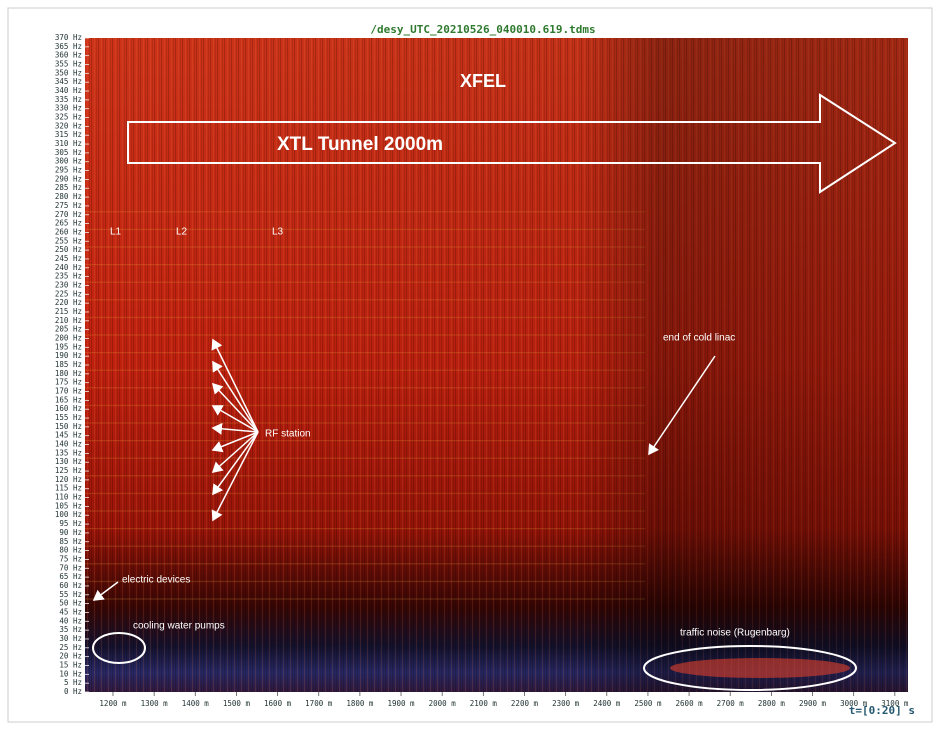 This screenshot has width=940, height=730. Describe the element at coordinates (525, 703) in the screenshot. I see `x-tick-label: 2200 m` at that location.